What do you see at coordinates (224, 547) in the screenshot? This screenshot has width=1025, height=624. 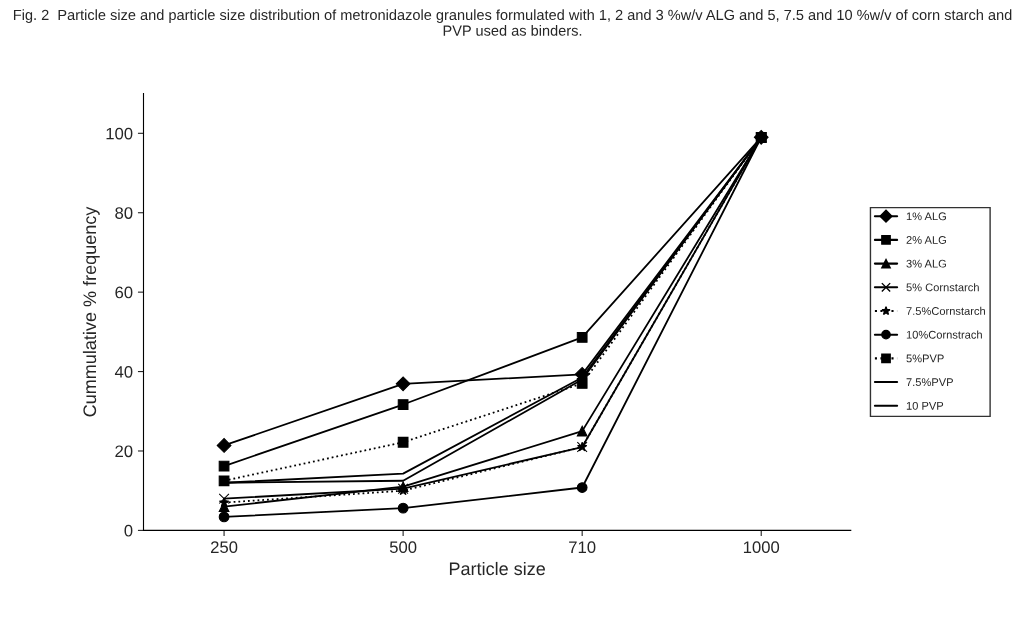 I see `x-tick-label: 250` at bounding box center [224, 547].